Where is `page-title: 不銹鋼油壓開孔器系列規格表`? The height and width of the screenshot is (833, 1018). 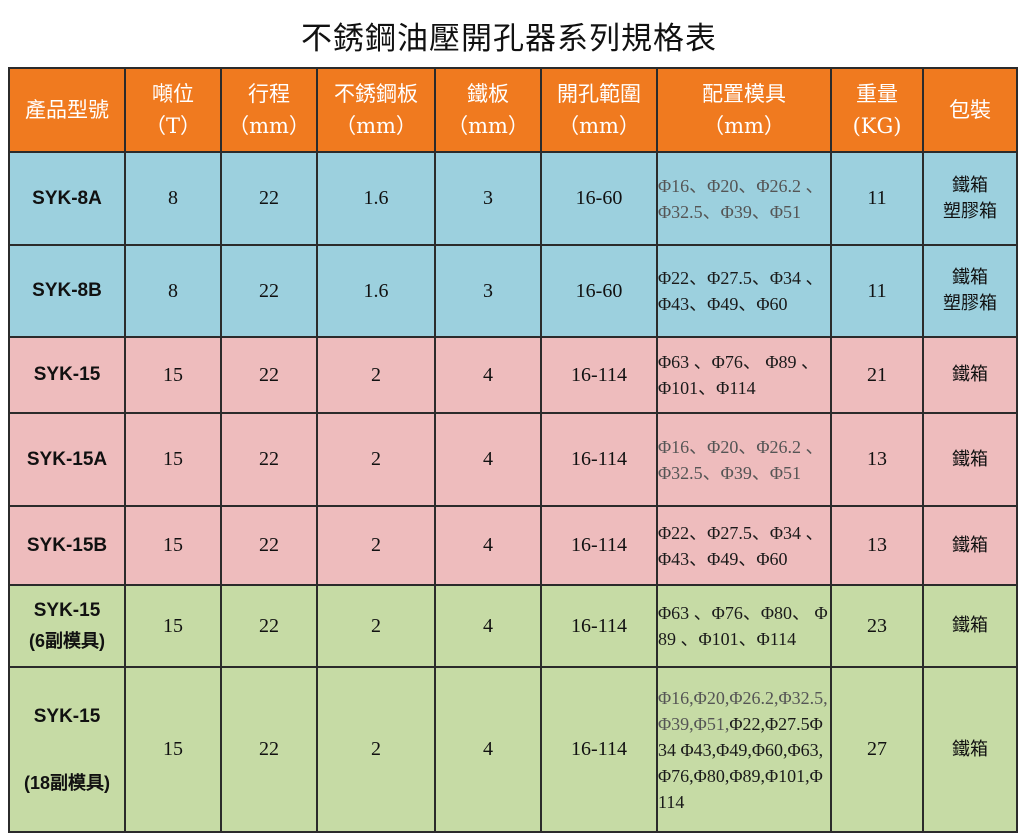 page-title: 不銹鋼油壓開孔器系列規格表 is located at coordinates (509, 39).